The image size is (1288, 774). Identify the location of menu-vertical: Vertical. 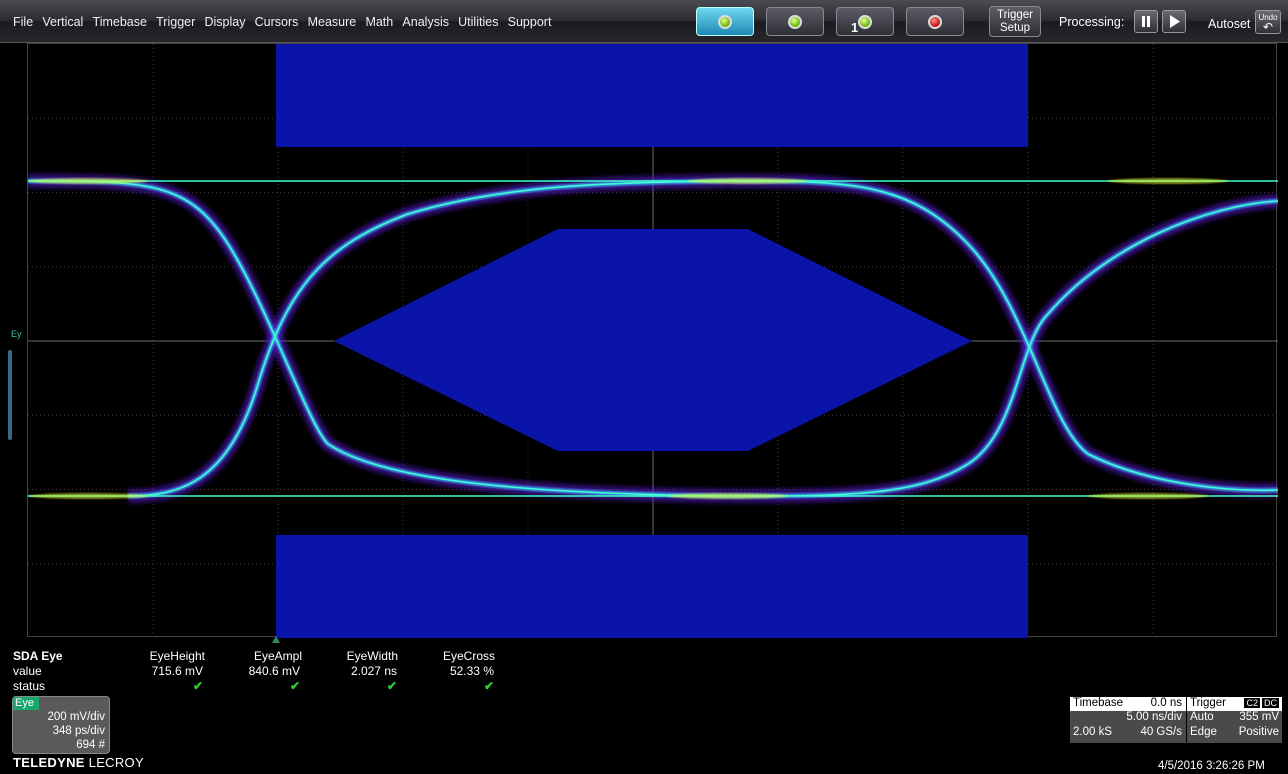
(63, 22).